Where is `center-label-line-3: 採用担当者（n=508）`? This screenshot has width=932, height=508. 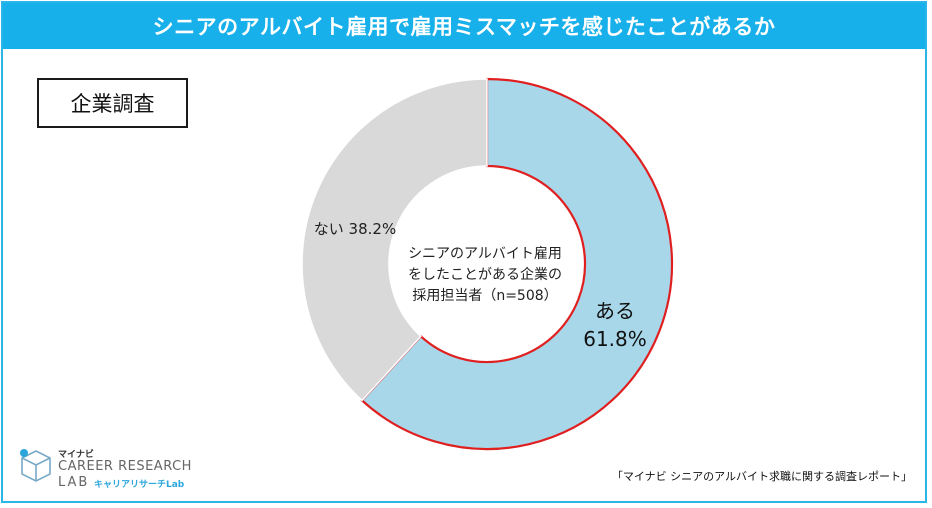
center-label-line-3: 採用担当者（n=508） is located at coordinates (485, 296).